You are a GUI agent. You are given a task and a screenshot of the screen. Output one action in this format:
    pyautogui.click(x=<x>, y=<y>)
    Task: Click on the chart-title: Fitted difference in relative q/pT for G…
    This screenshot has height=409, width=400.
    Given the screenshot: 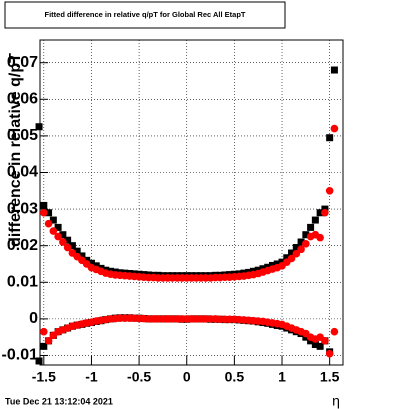 What is the action you would take?
    pyautogui.click(x=144, y=14)
    